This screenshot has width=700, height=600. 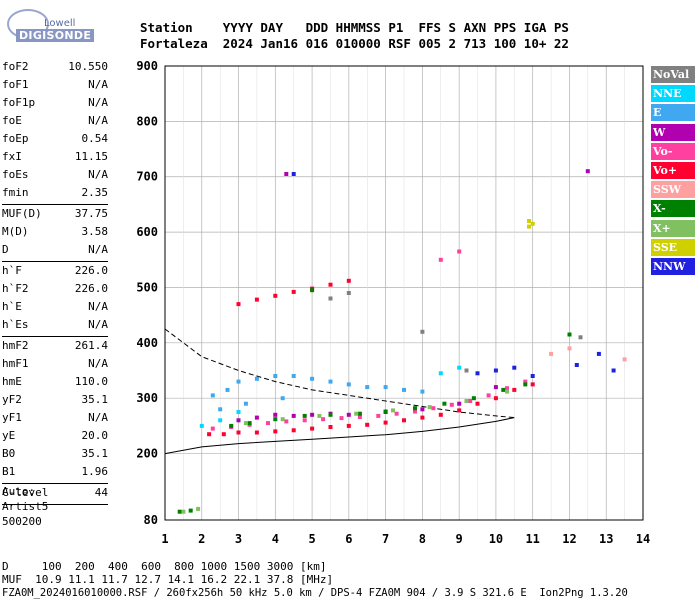 What do you see at coordinates (12, 381) in the screenshot?
I see `param-name: hmE` at bounding box center [12, 381].